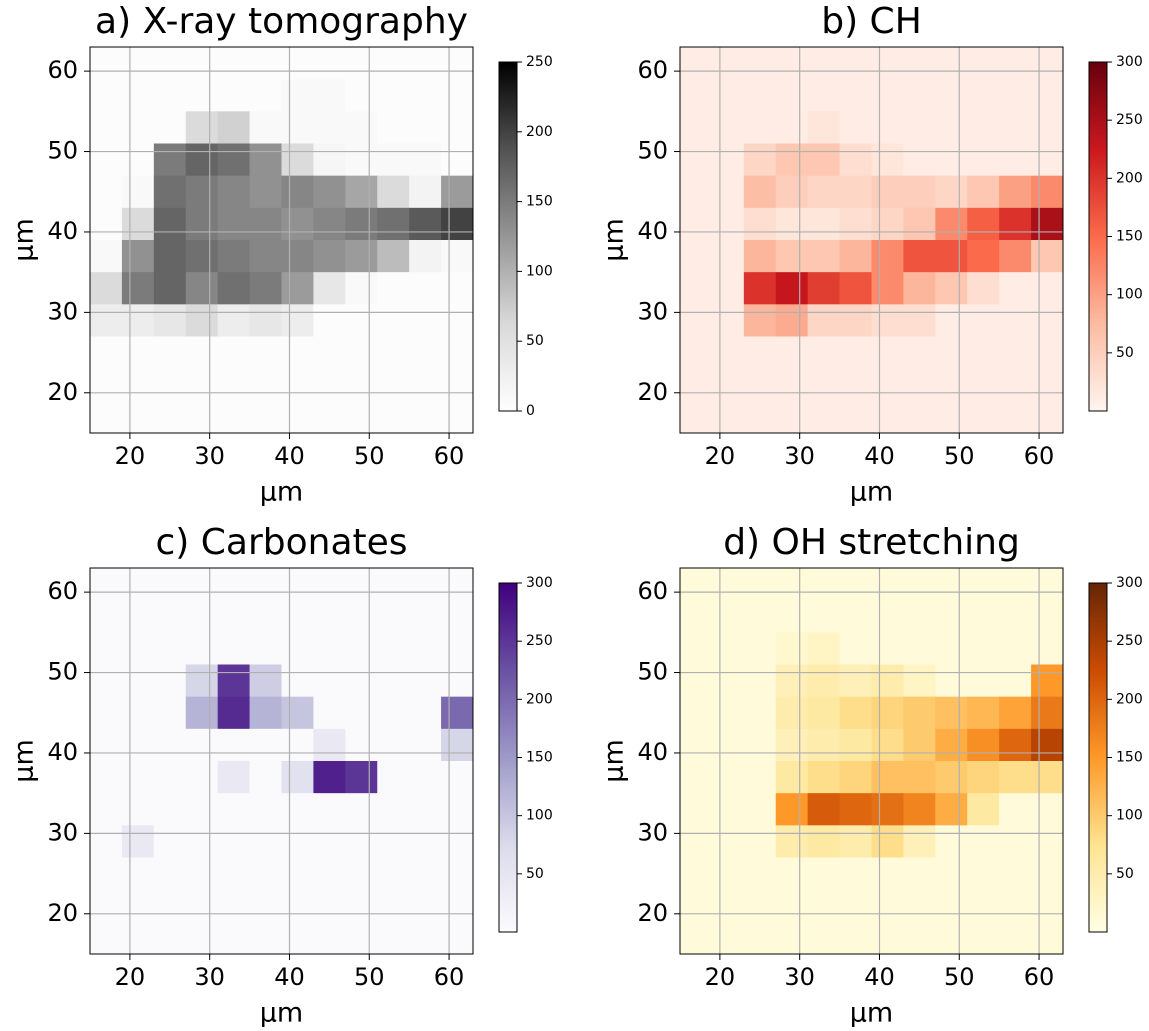  Describe the element at coordinates (508, 236) in the screenshot. I see `colorbar` at that location.